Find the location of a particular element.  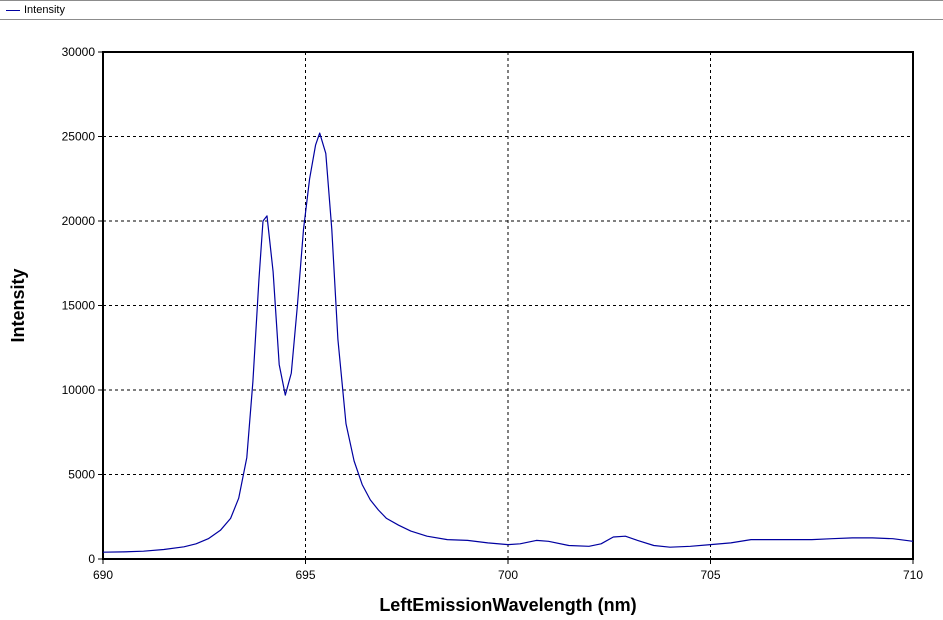

x-tick-label: 700 is located at coordinates (508, 575).